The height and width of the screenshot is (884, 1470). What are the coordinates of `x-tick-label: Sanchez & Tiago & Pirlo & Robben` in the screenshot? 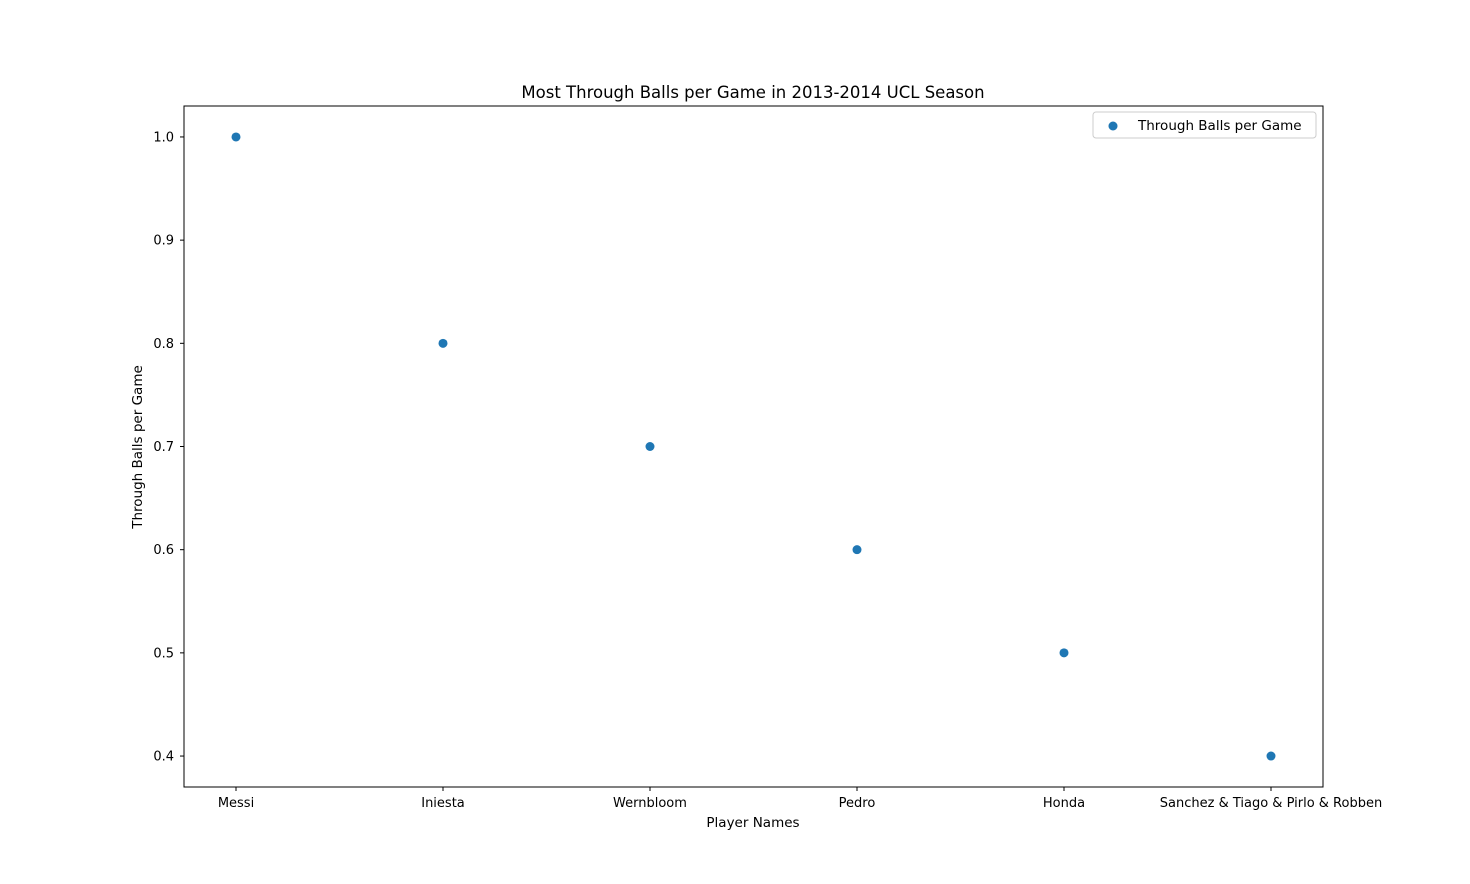 It's located at (1271, 803).